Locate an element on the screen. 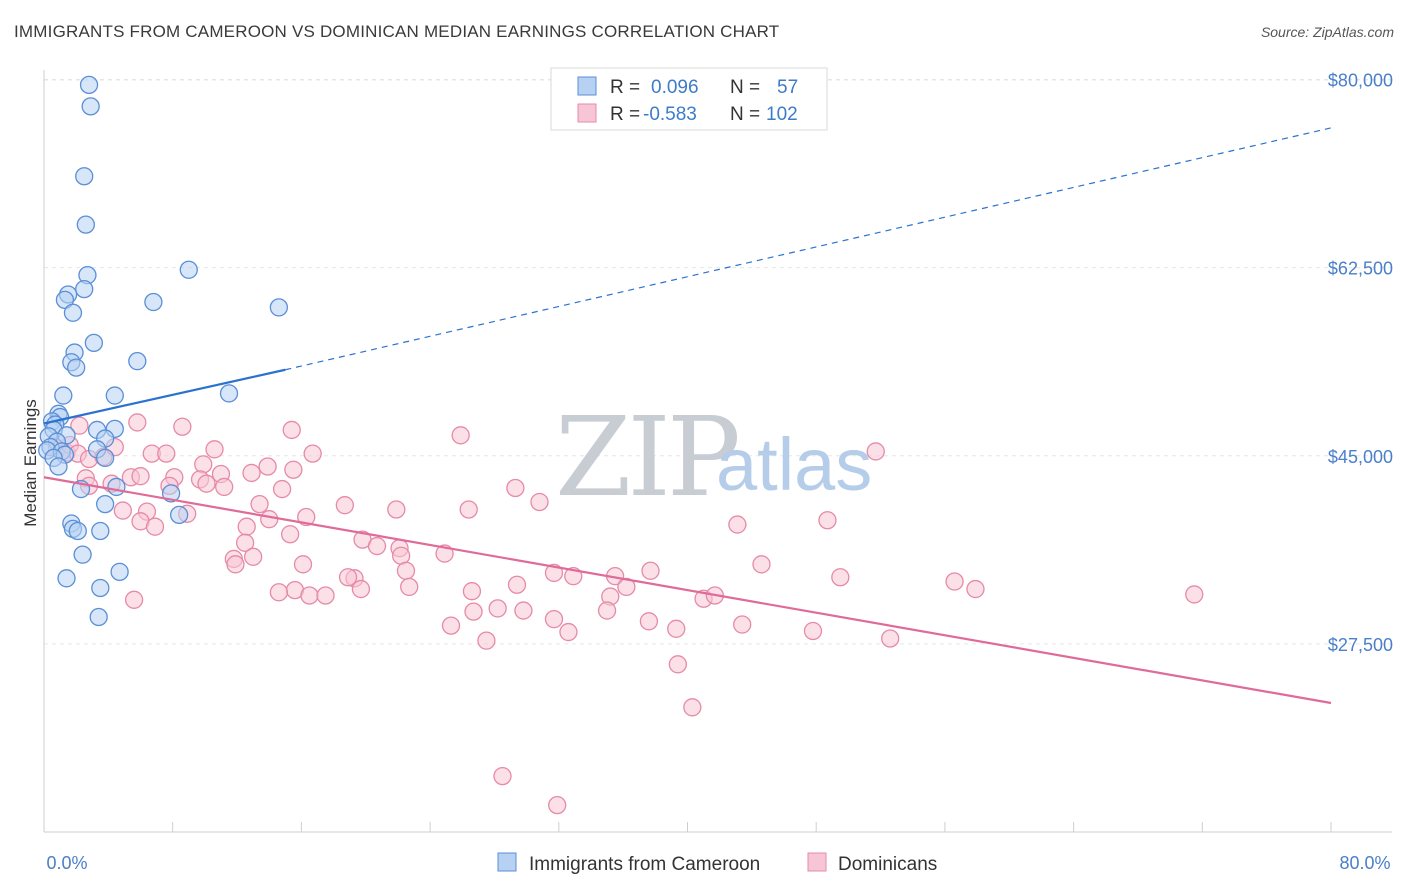 This screenshot has width=1406, height=892. legend-r-value: -0.583 is located at coordinates (670, 114).